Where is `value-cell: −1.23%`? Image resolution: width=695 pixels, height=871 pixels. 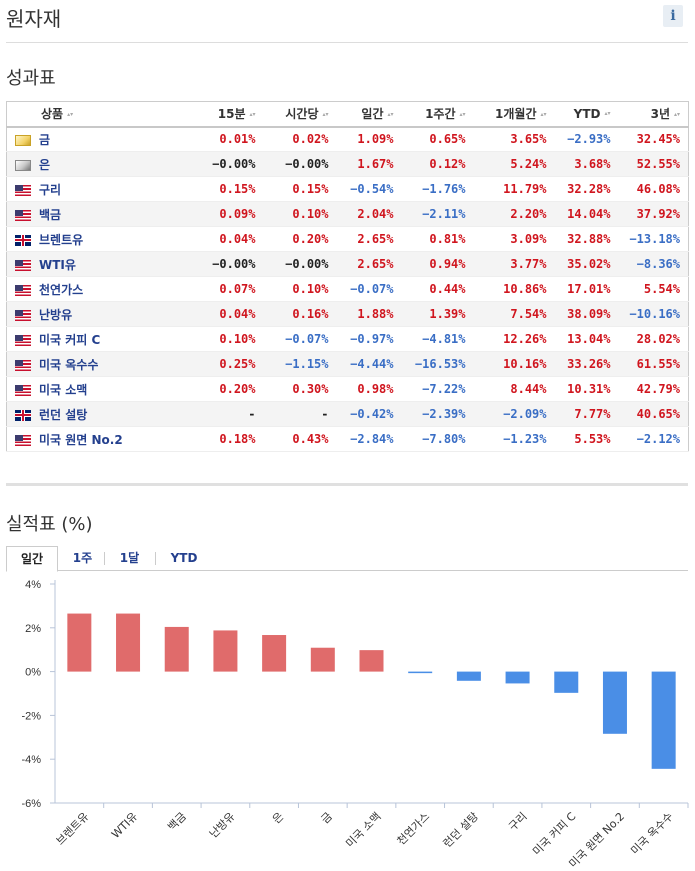
value-cell: −1.23% is located at coordinates (514, 439).